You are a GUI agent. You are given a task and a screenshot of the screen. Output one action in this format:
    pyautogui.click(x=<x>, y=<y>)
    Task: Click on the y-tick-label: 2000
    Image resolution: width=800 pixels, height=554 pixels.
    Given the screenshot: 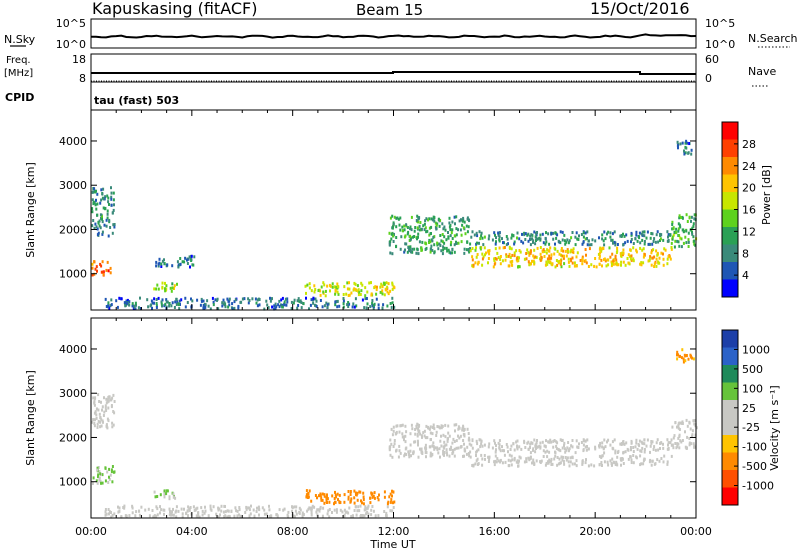 What is the action you would take?
    pyautogui.click(x=73, y=229)
    